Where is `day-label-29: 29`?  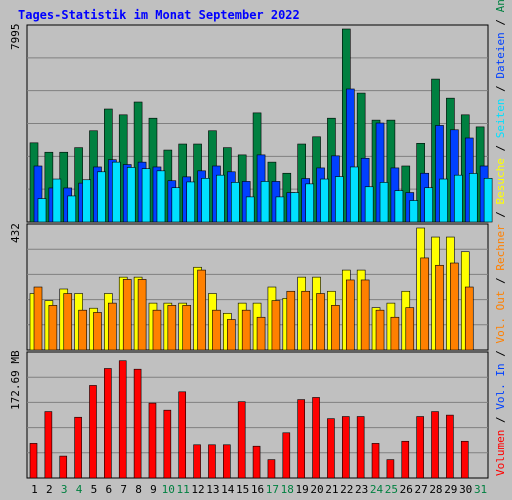 day-label-29: 29 is located at coordinates (450, 489).